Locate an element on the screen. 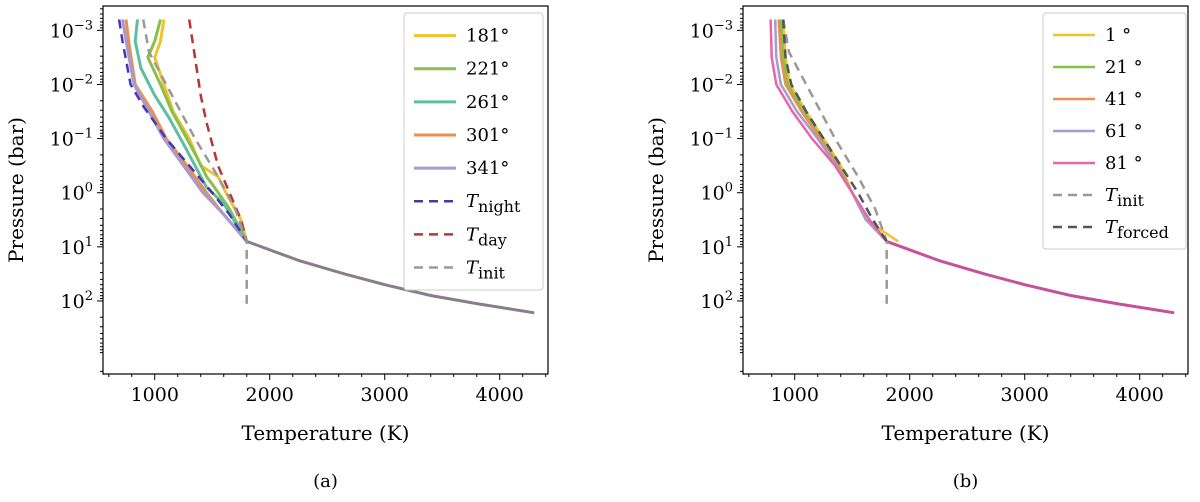 Image resolution: width=1200 pixels, height=502 pixels. legend-label: 1 ° is located at coordinates (1118, 35).